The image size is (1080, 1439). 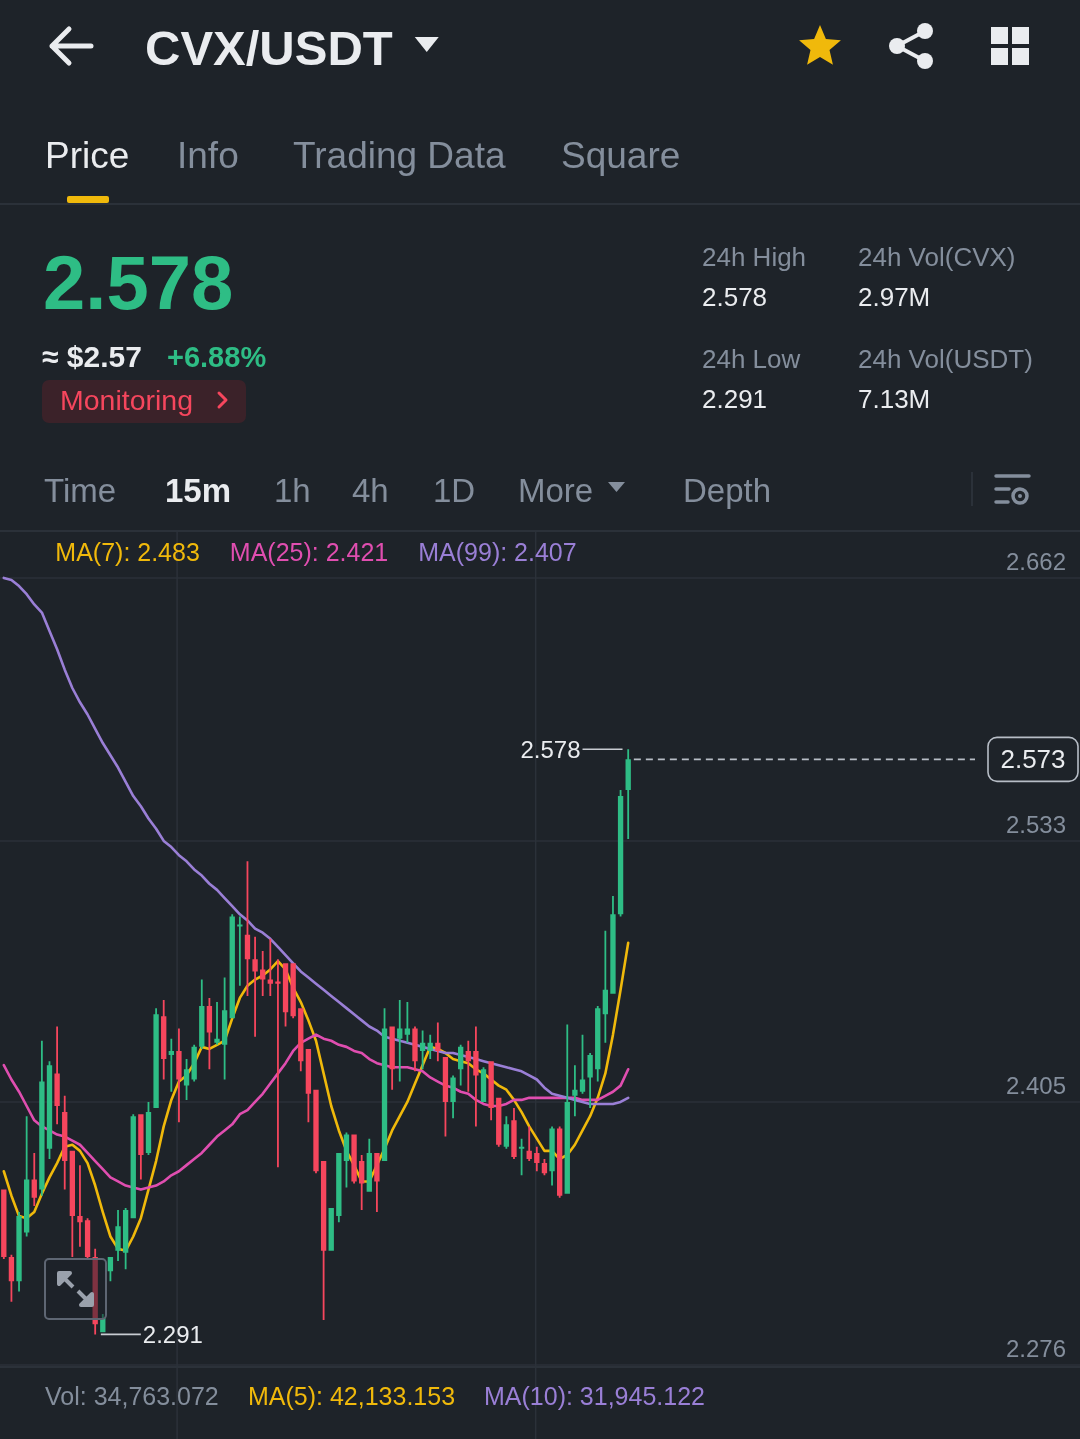 What do you see at coordinates (87, 155) in the screenshot?
I see `text: Price` at bounding box center [87, 155].